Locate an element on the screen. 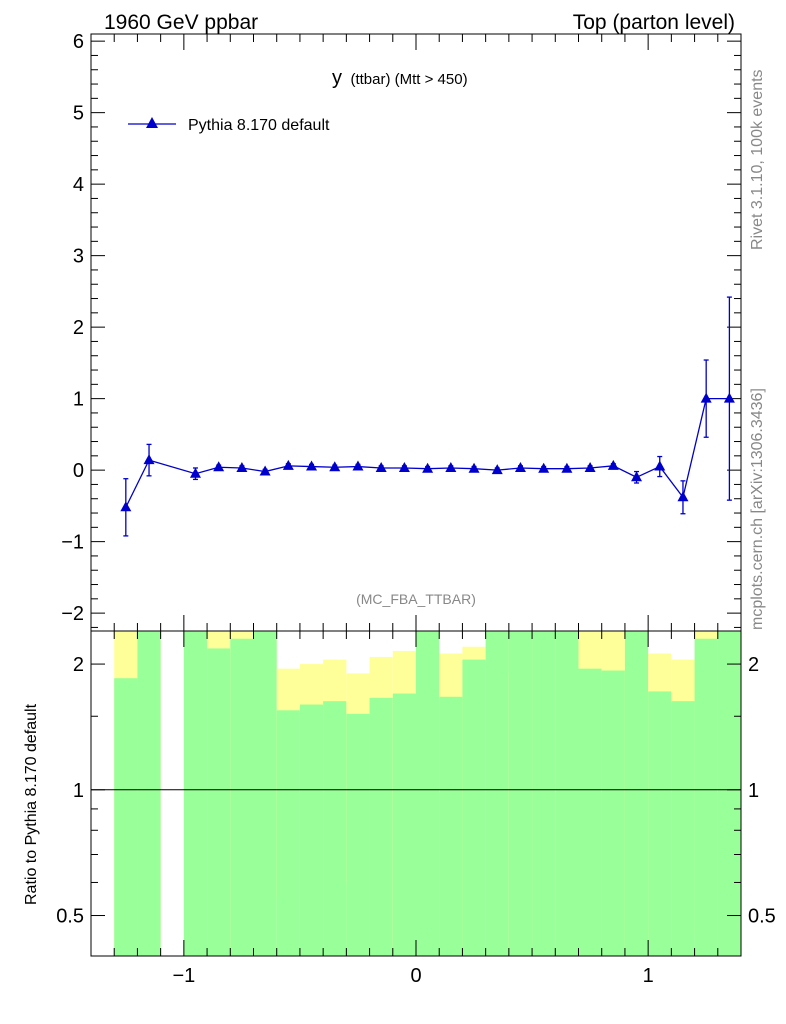 The image size is (786, 1024). series-line is located at coordinates (427, 452).